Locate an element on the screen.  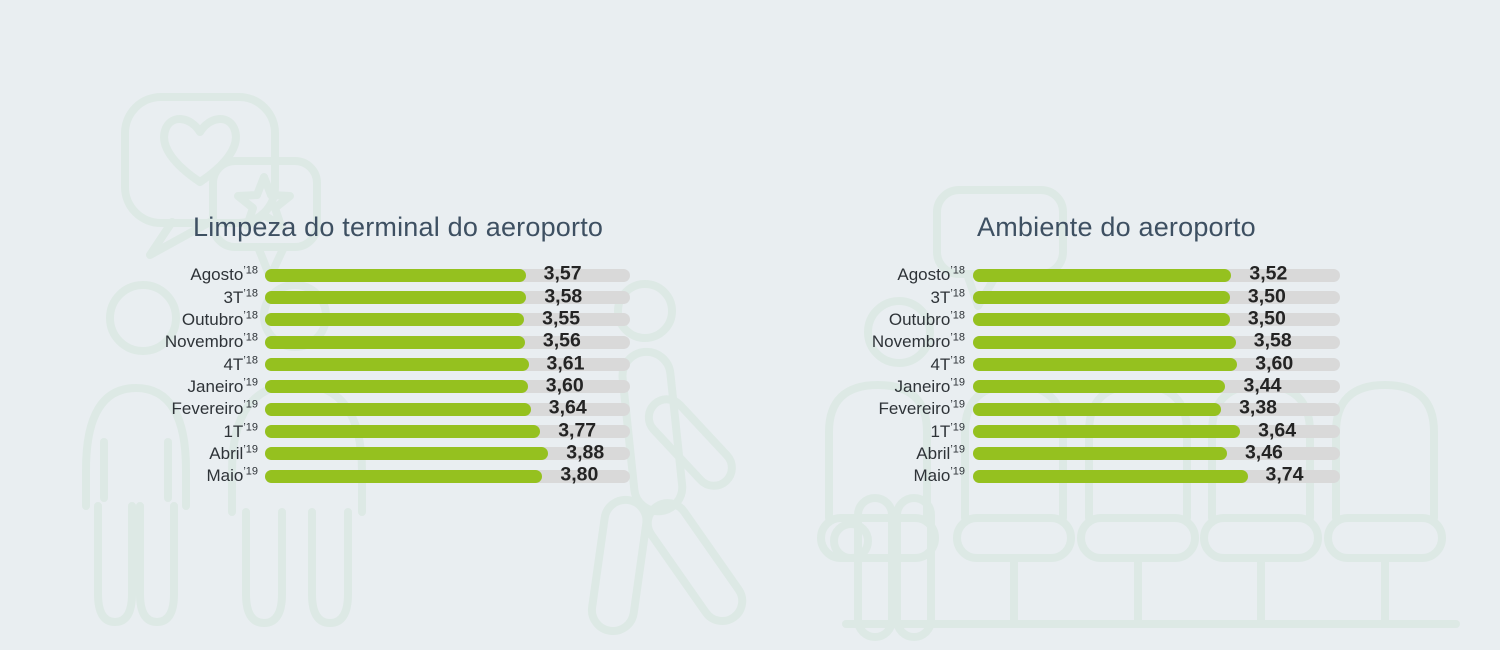
category-label: Novembro’18 is located at coordinates (211, 341).